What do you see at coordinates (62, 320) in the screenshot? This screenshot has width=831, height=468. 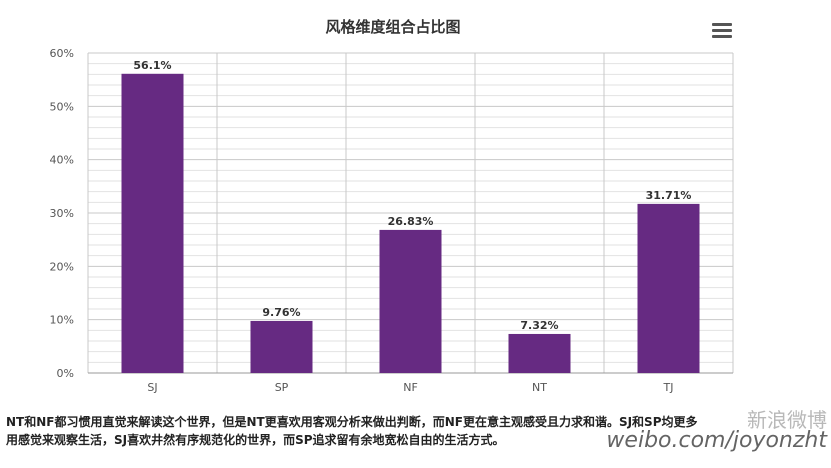 I see `y-tick-label: 10%` at bounding box center [62, 320].